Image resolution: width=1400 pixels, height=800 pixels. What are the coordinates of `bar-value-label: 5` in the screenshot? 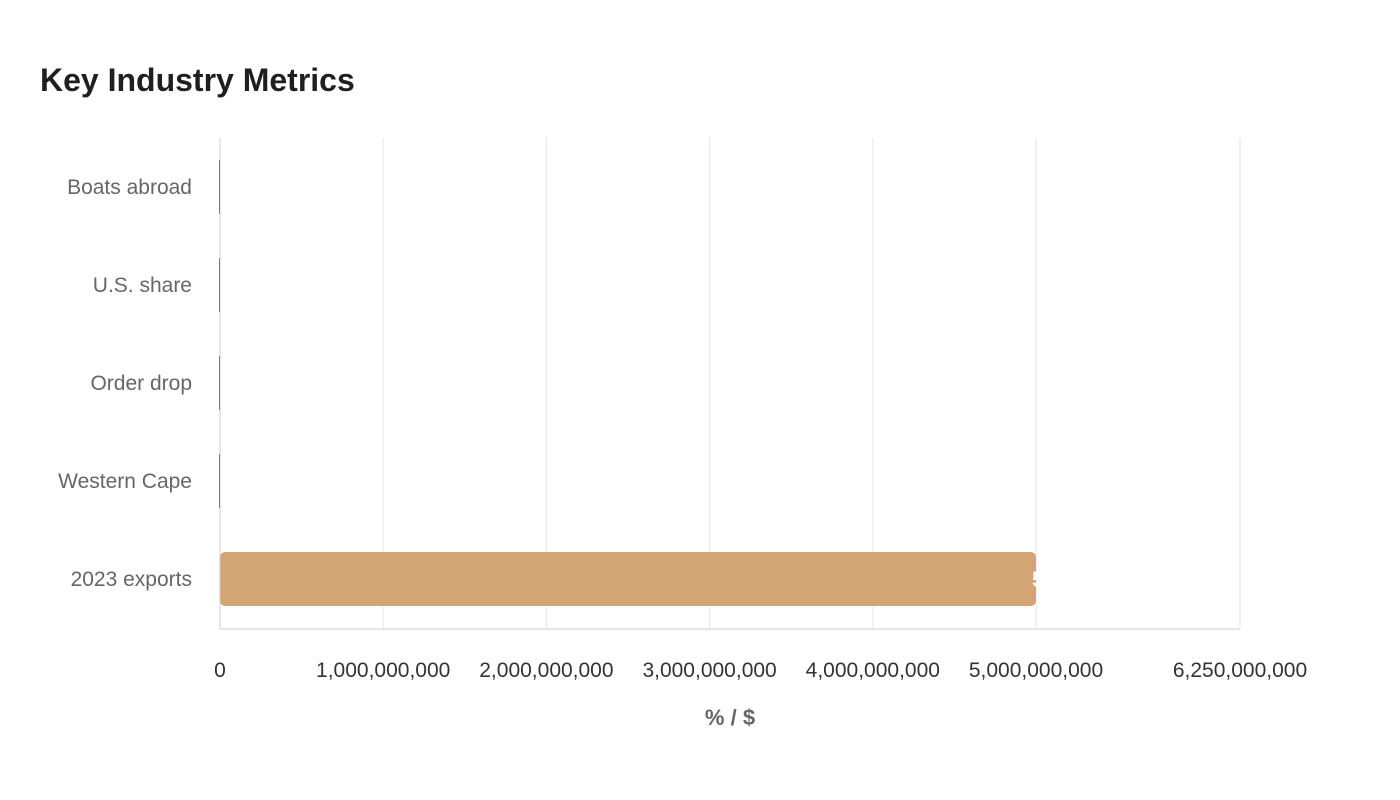 It's located at (1038, 579).